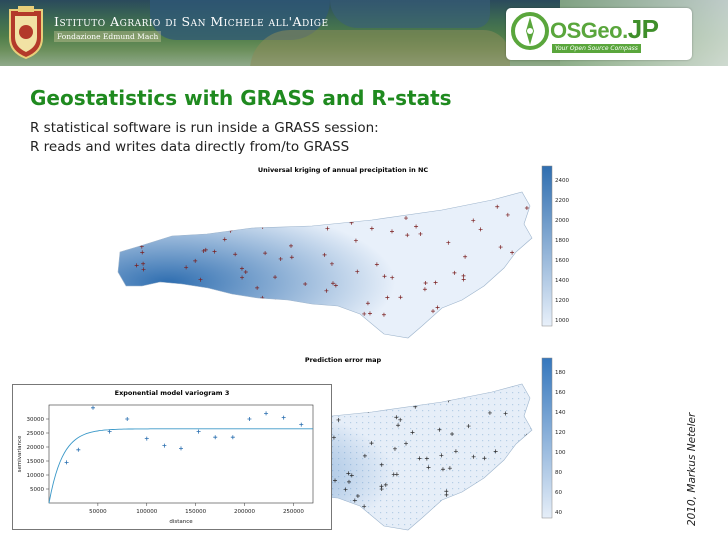 This screenshot has width=728, height=546. What do you see at coordinates (562, 281) in the screenshot?
I see `kriging-legend-tick-label: 1400` at bounding box center [562, 281].